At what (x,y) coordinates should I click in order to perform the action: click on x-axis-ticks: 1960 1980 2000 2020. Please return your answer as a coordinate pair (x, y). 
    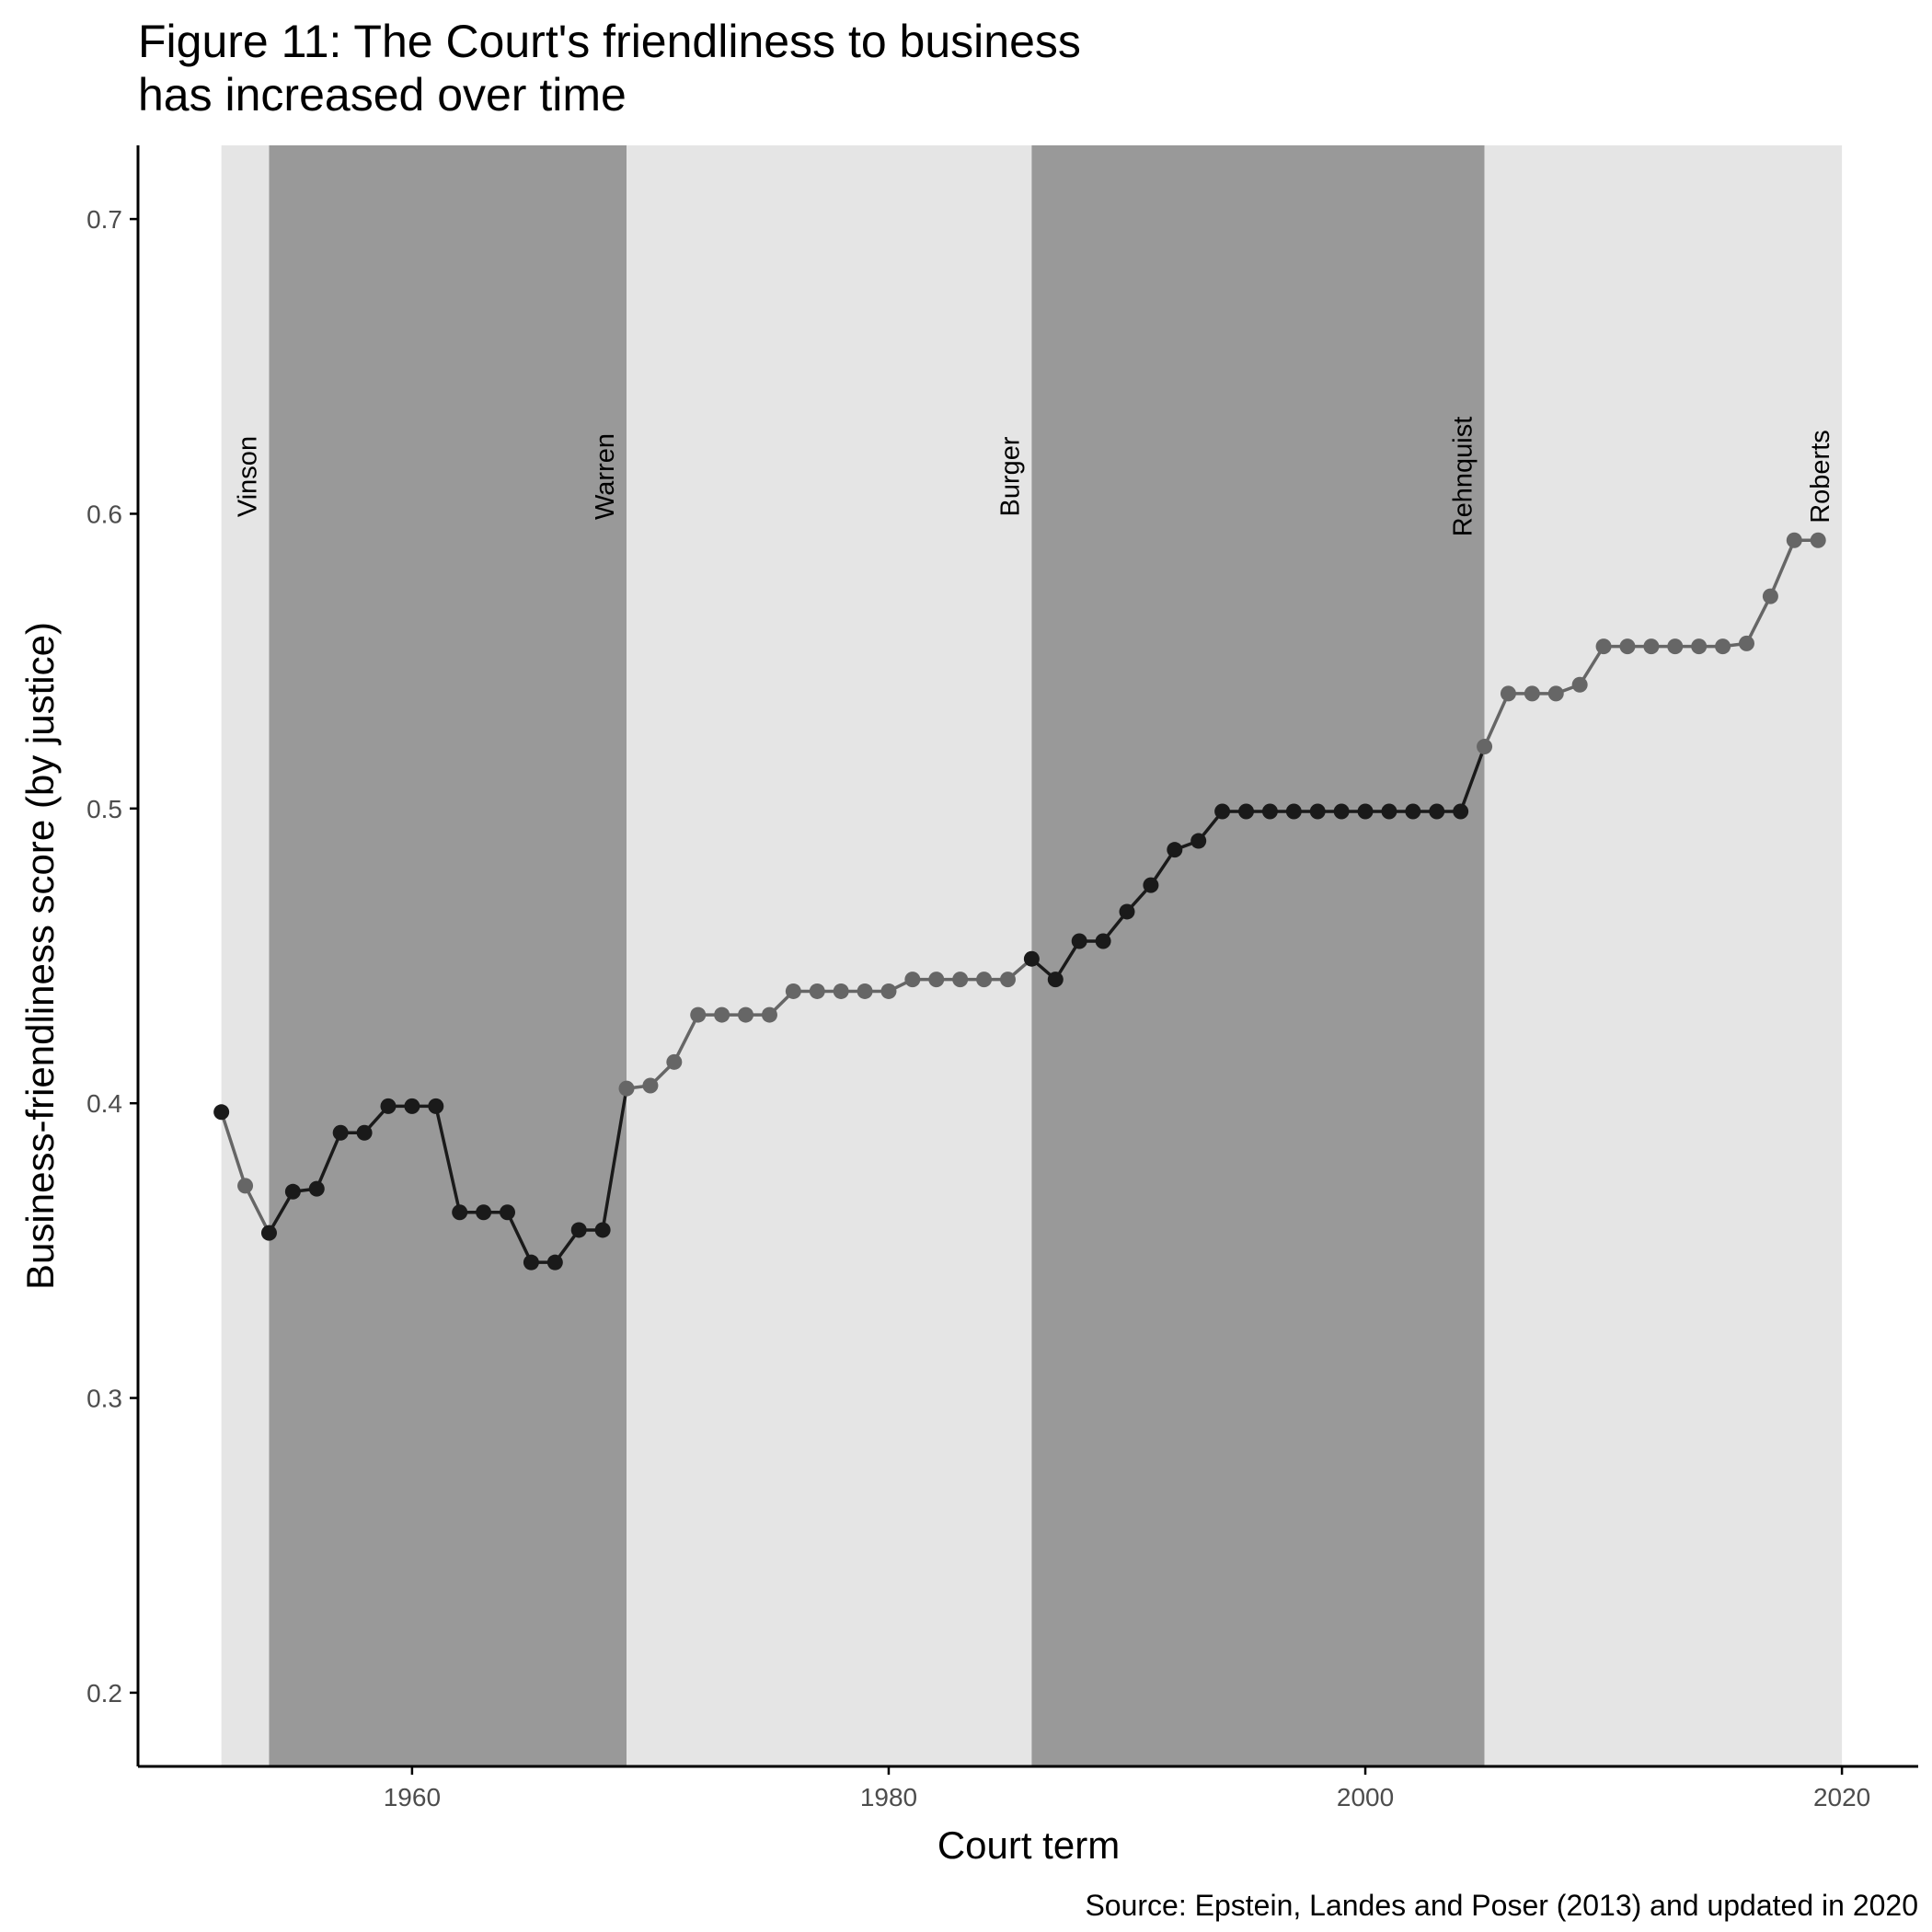
    Looking at the image, I should click on (1127, 1788).